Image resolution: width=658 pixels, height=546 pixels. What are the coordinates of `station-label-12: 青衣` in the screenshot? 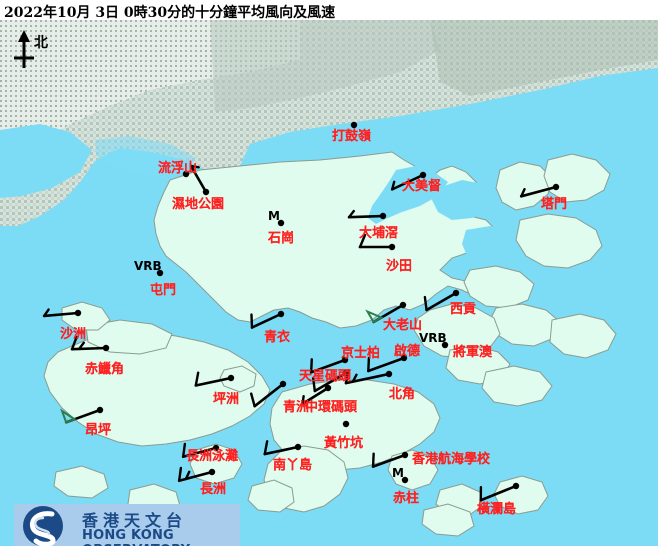 It's located at (277, 337).